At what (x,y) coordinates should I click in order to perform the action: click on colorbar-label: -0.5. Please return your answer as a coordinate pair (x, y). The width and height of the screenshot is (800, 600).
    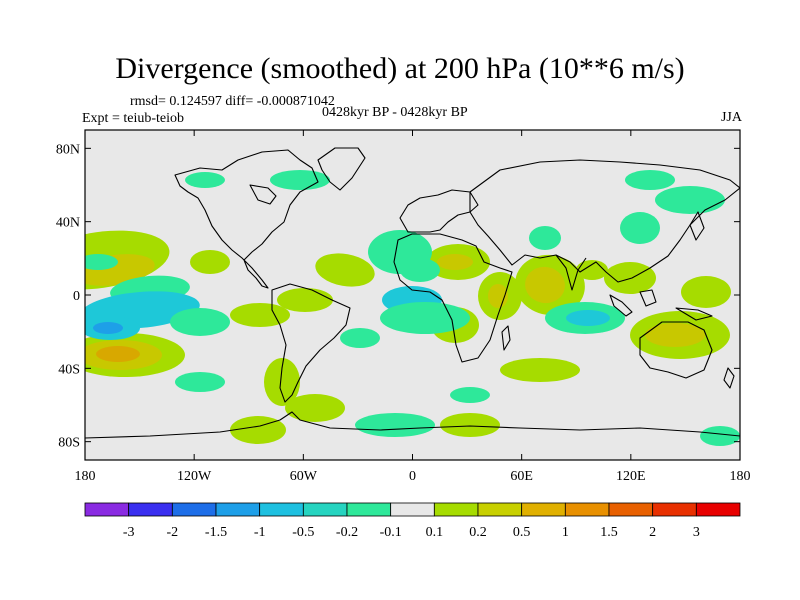
    Looking at the image, I should click on (303, 532).